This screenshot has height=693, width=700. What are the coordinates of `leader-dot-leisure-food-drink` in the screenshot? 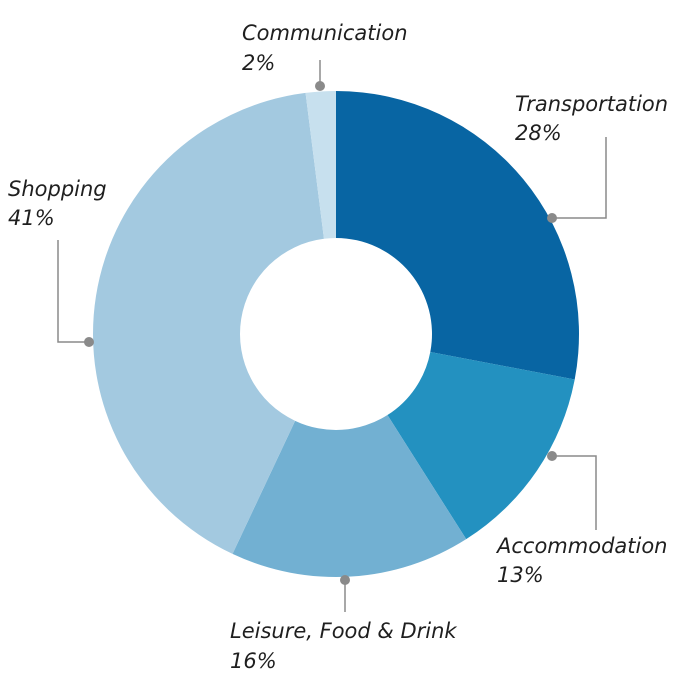 It's located at (345, 580).